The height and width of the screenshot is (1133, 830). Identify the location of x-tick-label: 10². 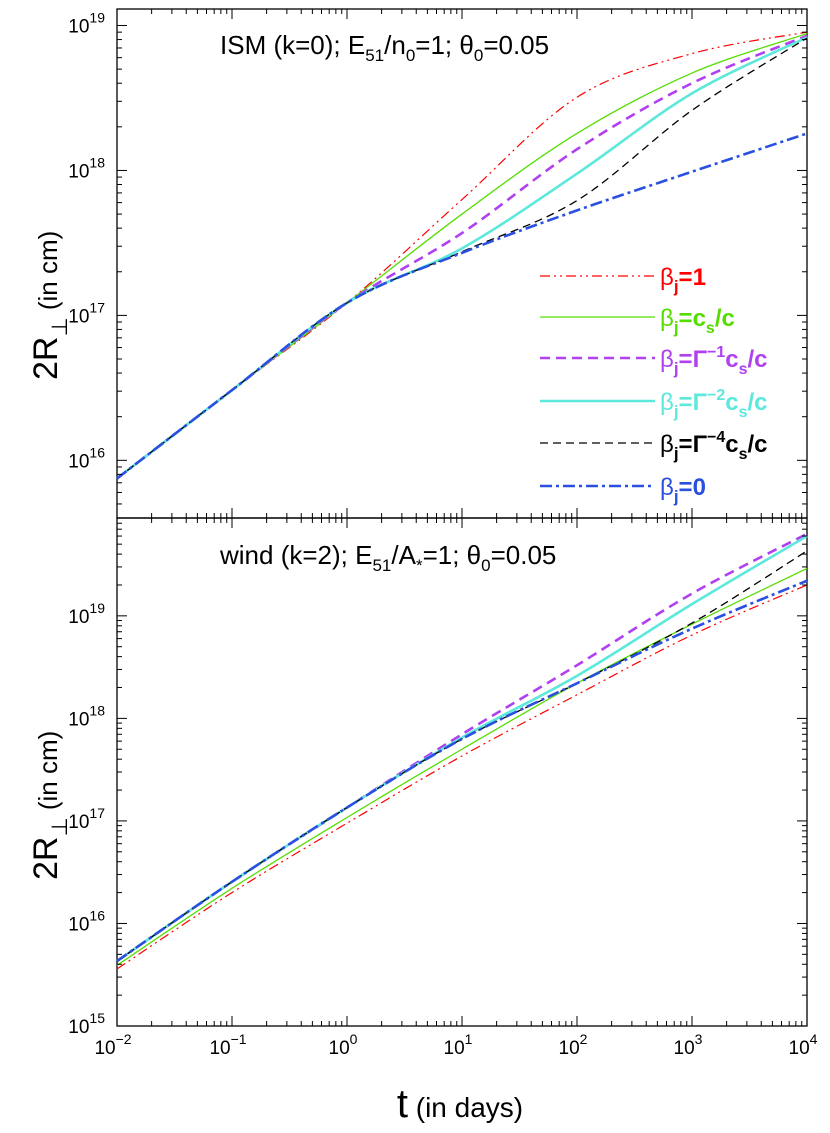
(573, 1045).